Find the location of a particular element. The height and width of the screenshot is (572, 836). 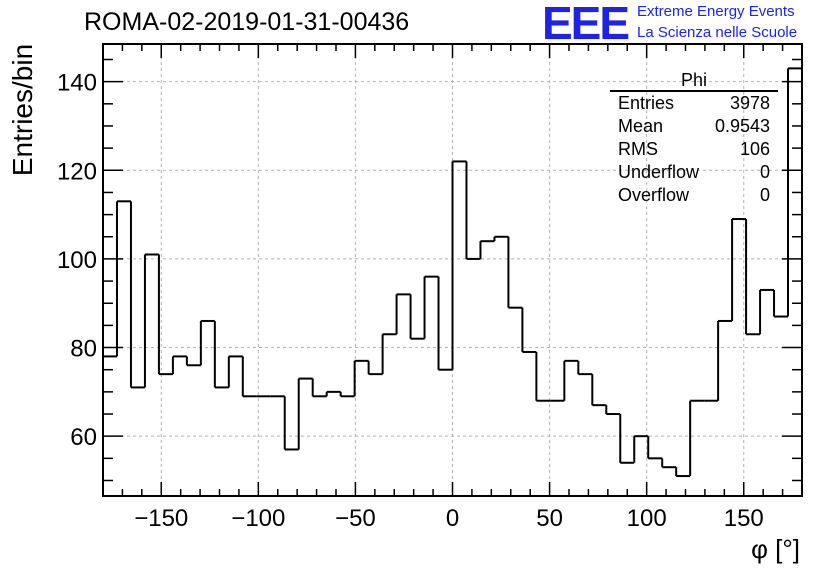

x-tick-label: 150 is located at coordinates (744, 518).